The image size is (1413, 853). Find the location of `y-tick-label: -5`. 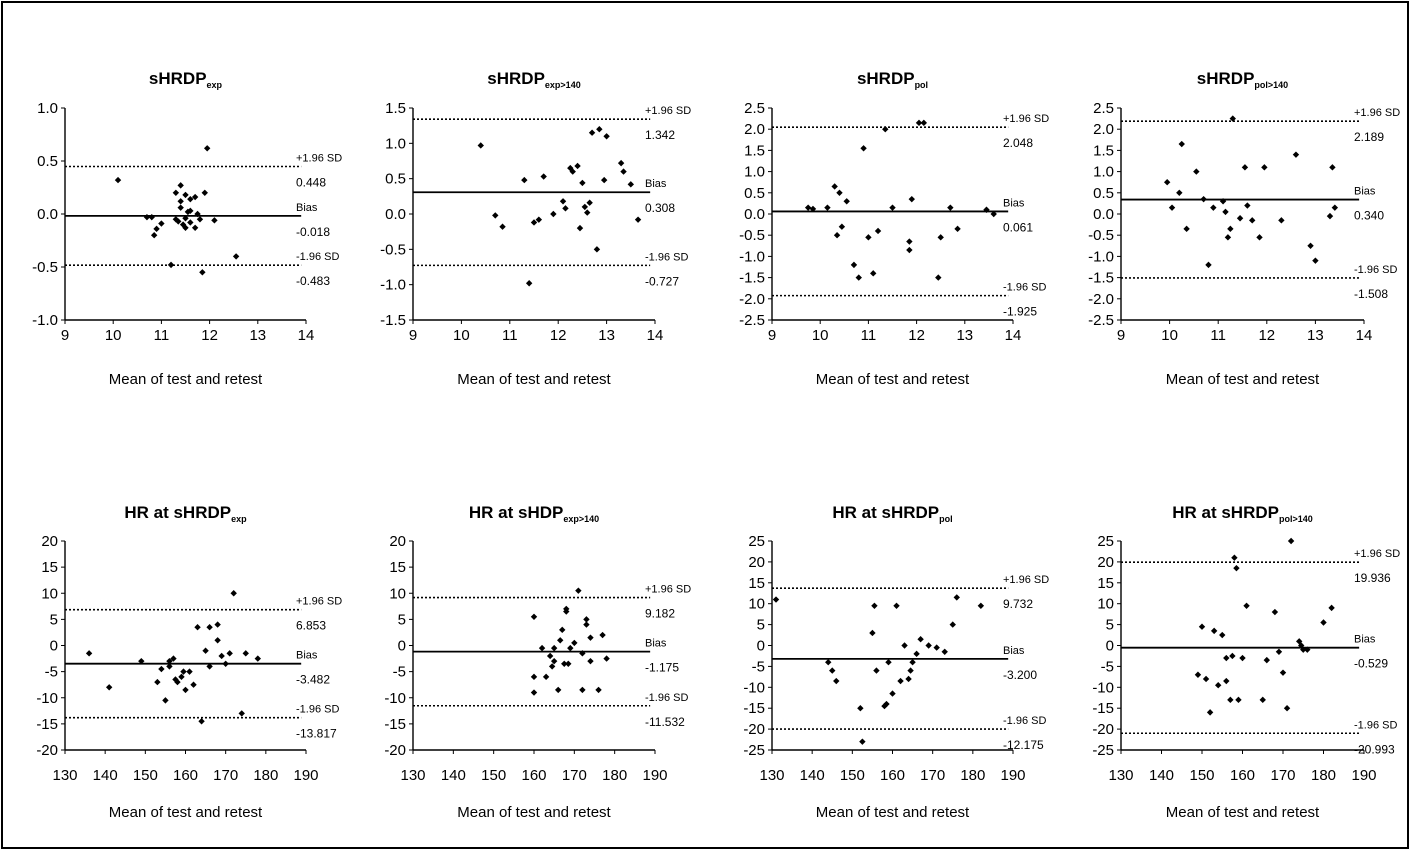

y-tick-label: -5 is located at coordinates (399, 672).